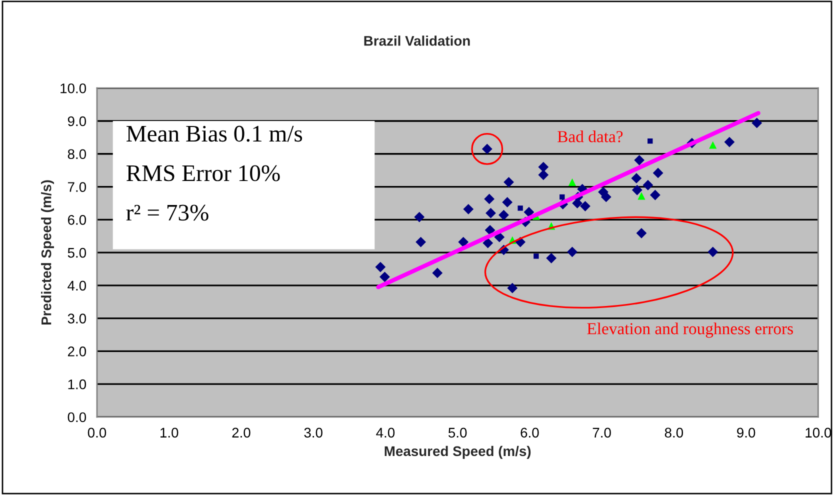 The width and height of the screenshot is (834, 495). What do you see at coordinates (203, 173) in the screenshot?
I see `annotation: RMS Error 10%` at bounding box center [203, 173].